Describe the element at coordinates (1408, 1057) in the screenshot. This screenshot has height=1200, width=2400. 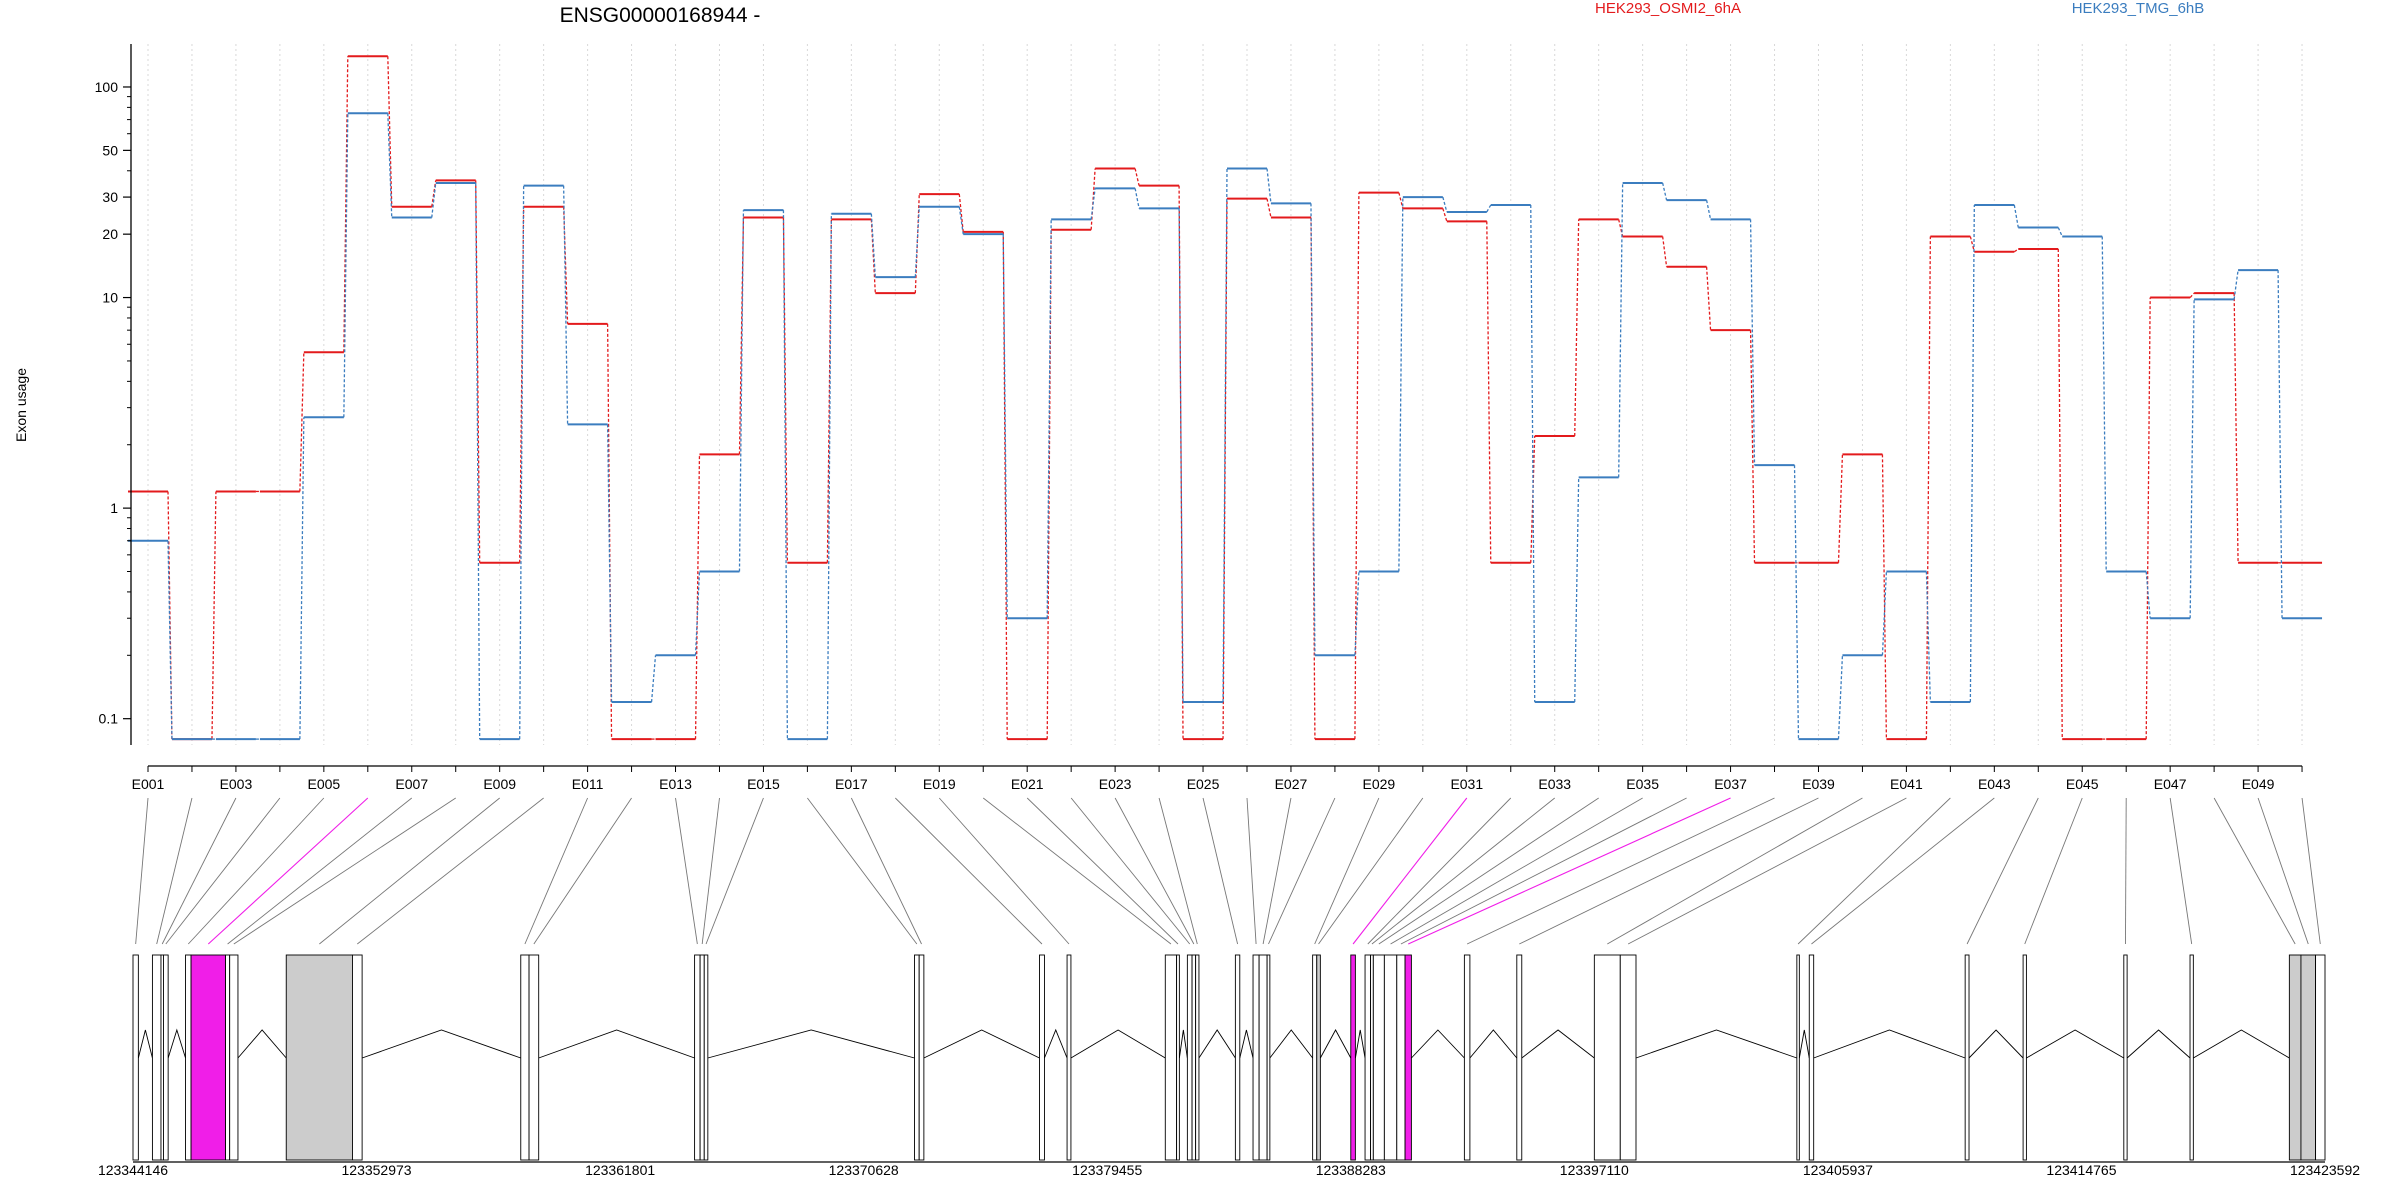
I see `exon-box-E037` at that location.